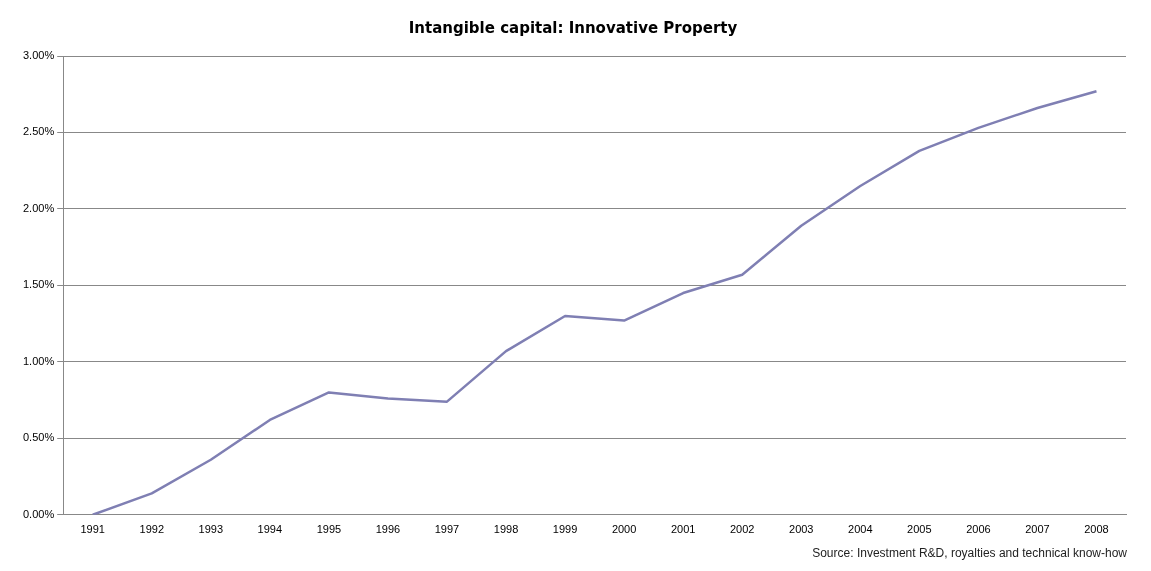 The image size is (1151, 571). What do you see at coordinates (270, 529) in the screenshot?
I see `x-tick-label: 1994` at bounding box center [270, 529].